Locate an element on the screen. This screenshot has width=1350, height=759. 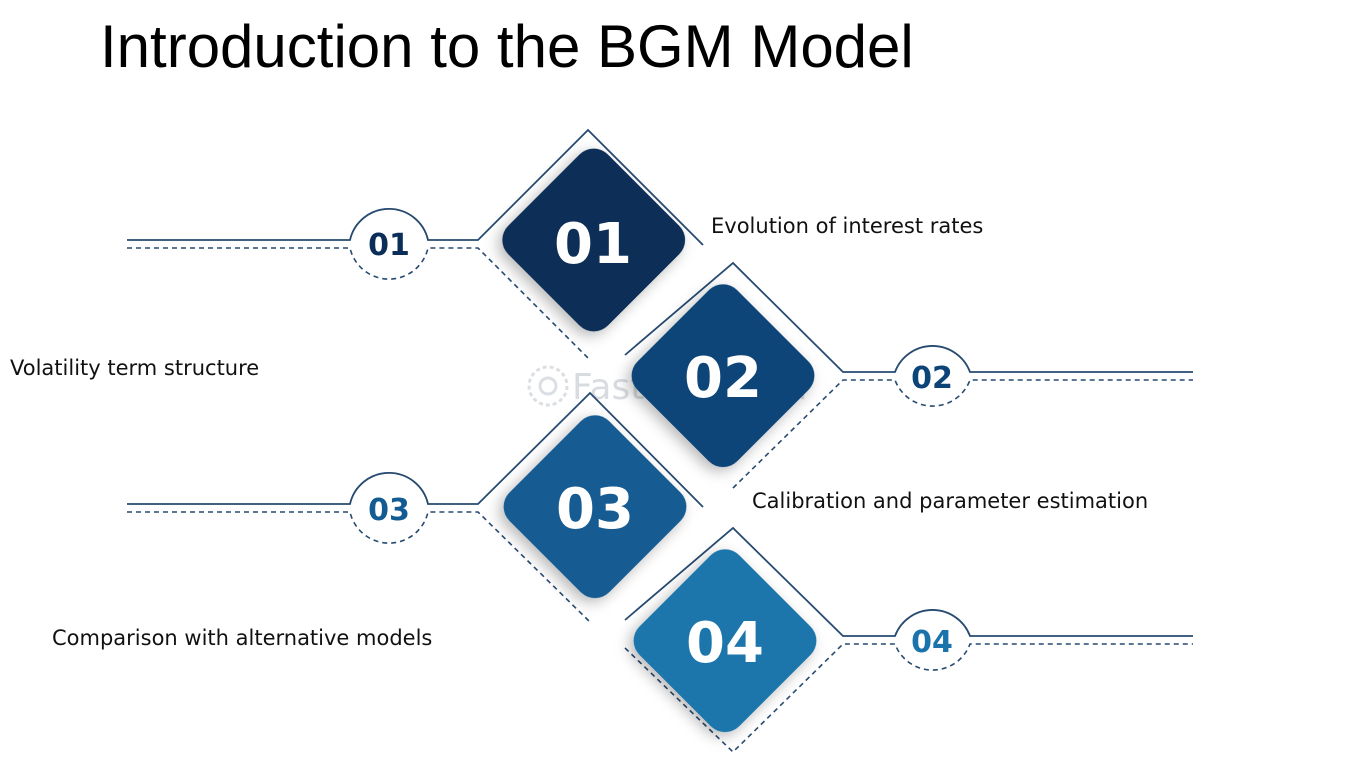
step-02: 02 02 is located at coordinates (908, 375).